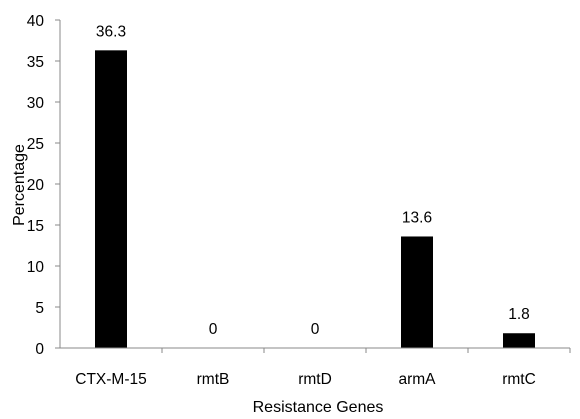  Describe the element at coordinates (36, 103) in the screenshot. I see `y-tick-label: 30` at that location.